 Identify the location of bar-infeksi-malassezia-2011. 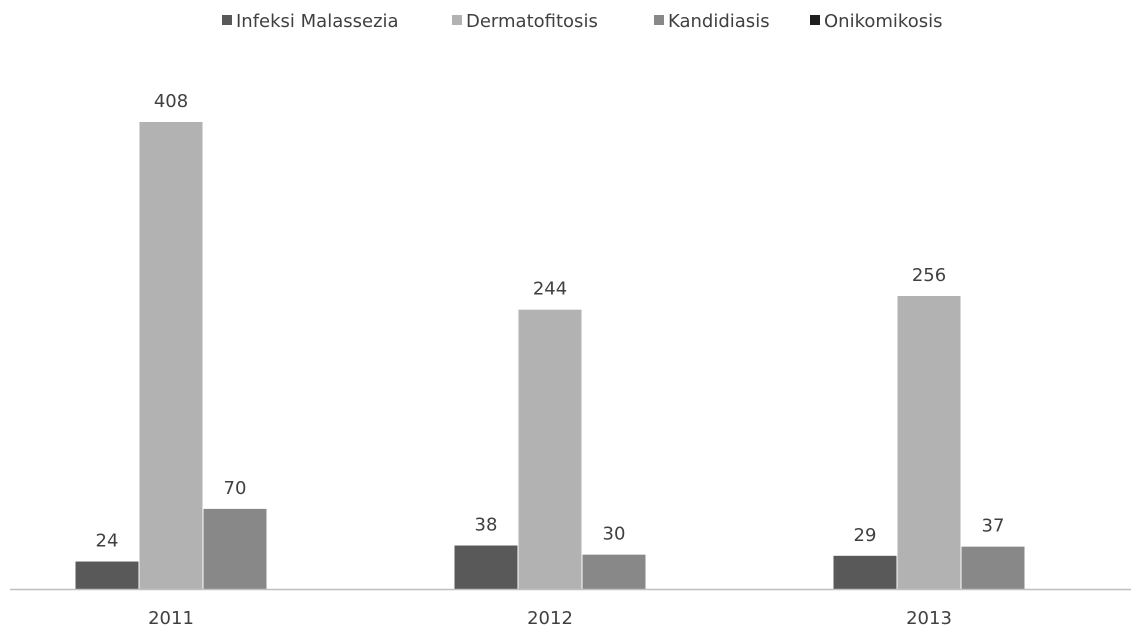
(107, 575).